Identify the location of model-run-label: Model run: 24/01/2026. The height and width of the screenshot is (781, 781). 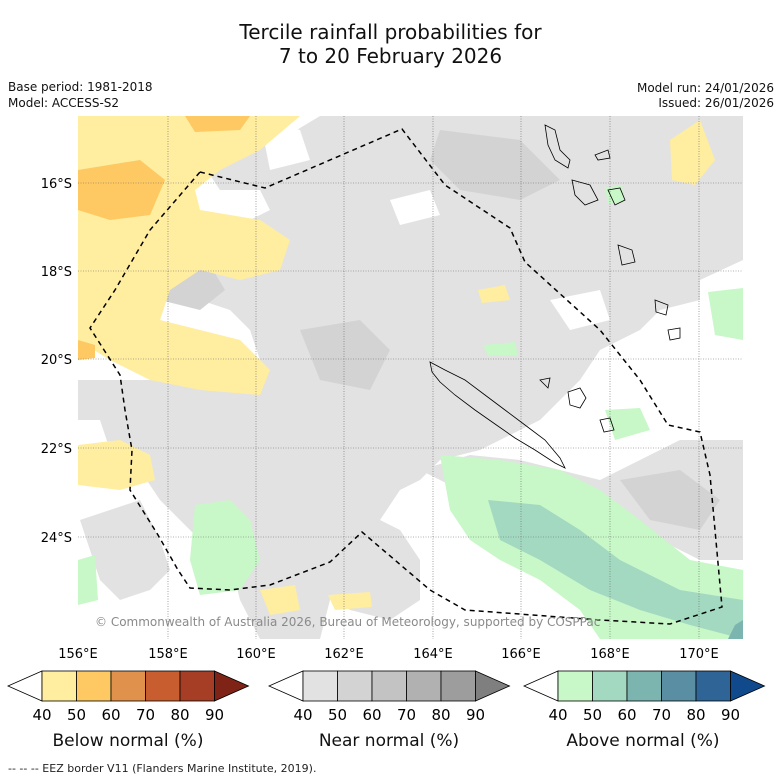
(705, 88).